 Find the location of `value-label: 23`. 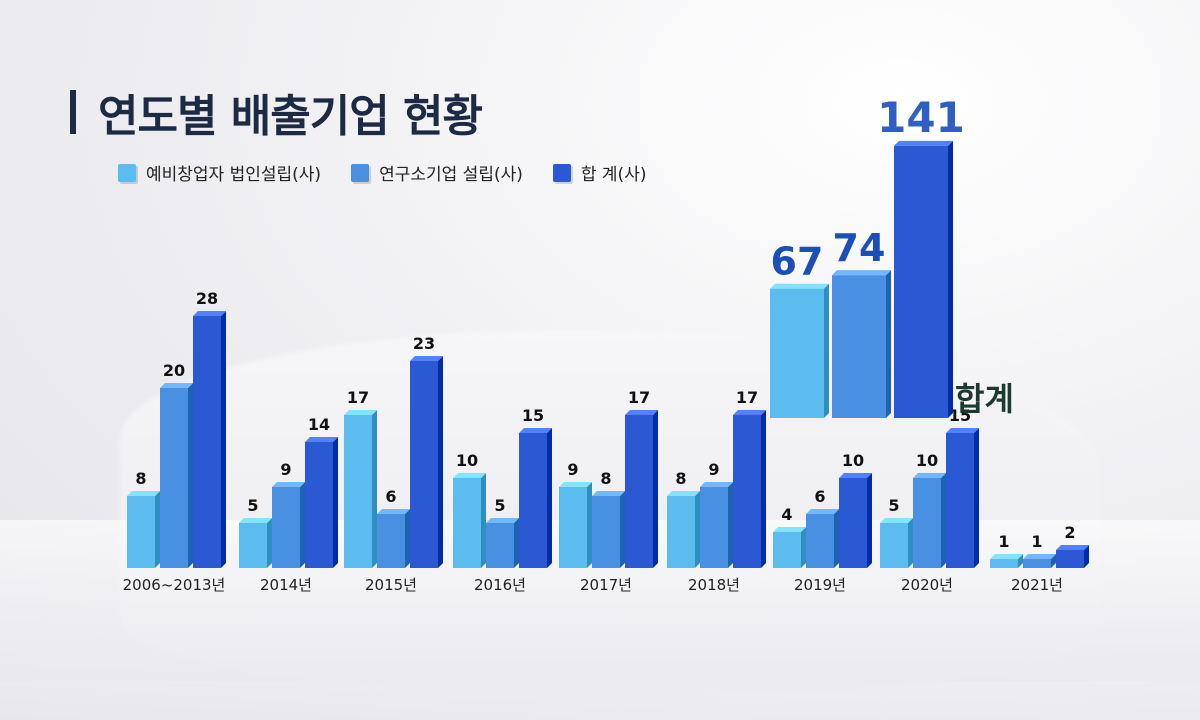

value-label: 23 is located at coordinates (424, 343).